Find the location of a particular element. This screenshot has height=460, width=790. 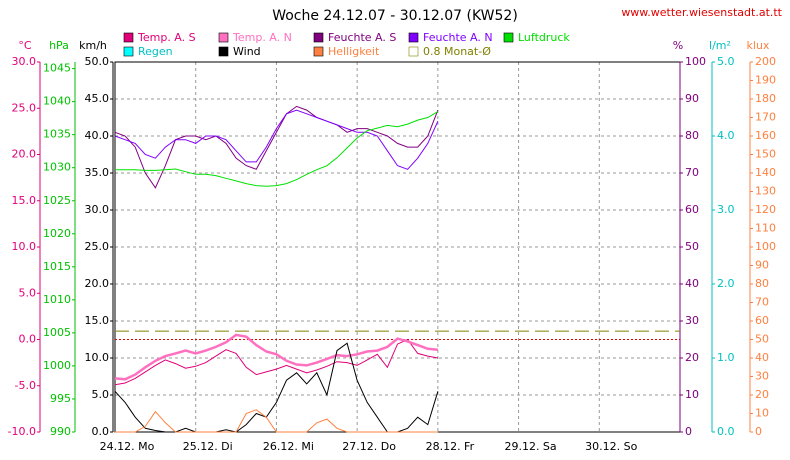

legend-label: Feuchte A. S is located at coordinates (362, 37).